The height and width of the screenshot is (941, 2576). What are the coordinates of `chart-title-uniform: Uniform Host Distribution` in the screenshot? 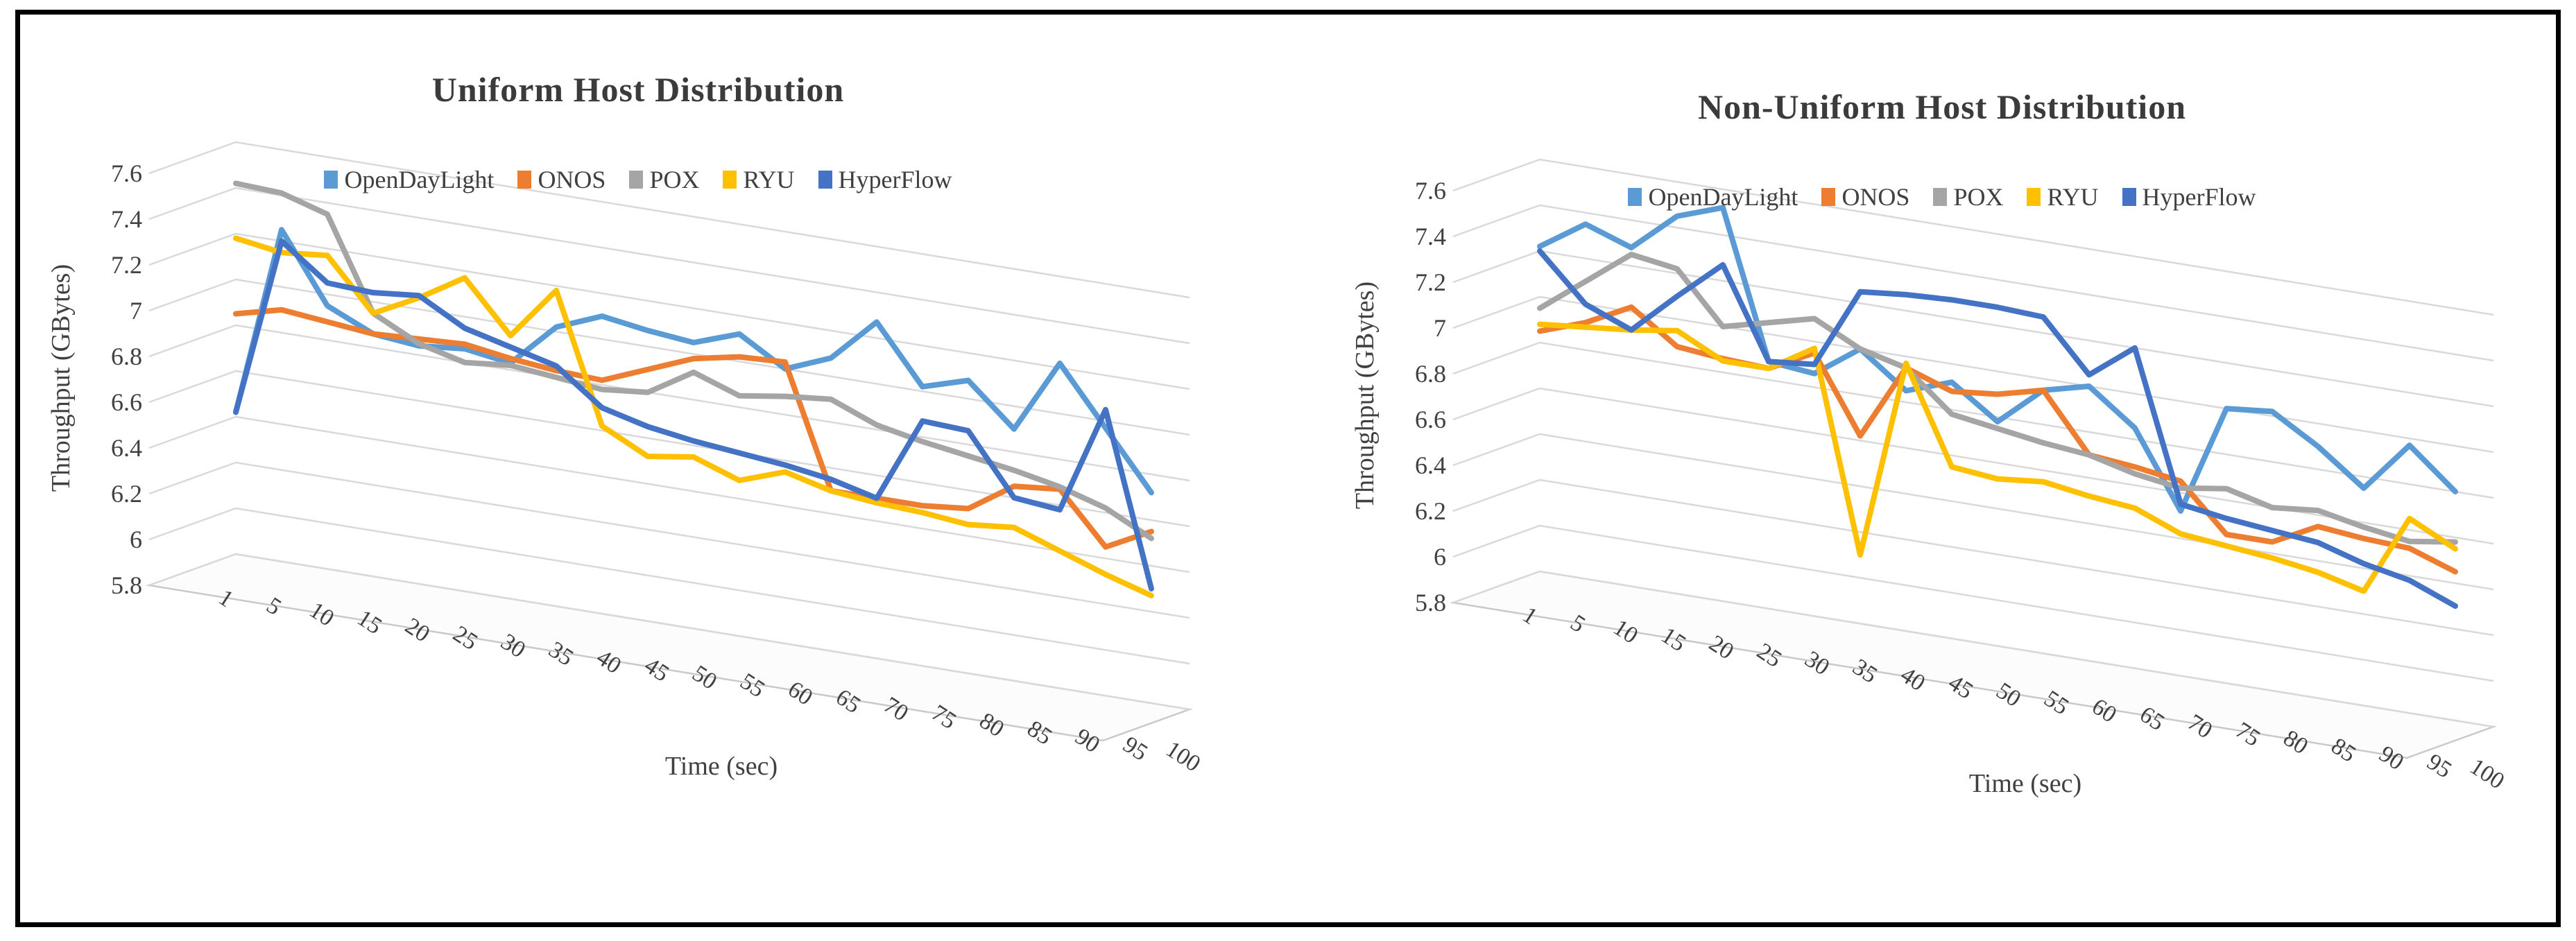 It's located at (638, 90).